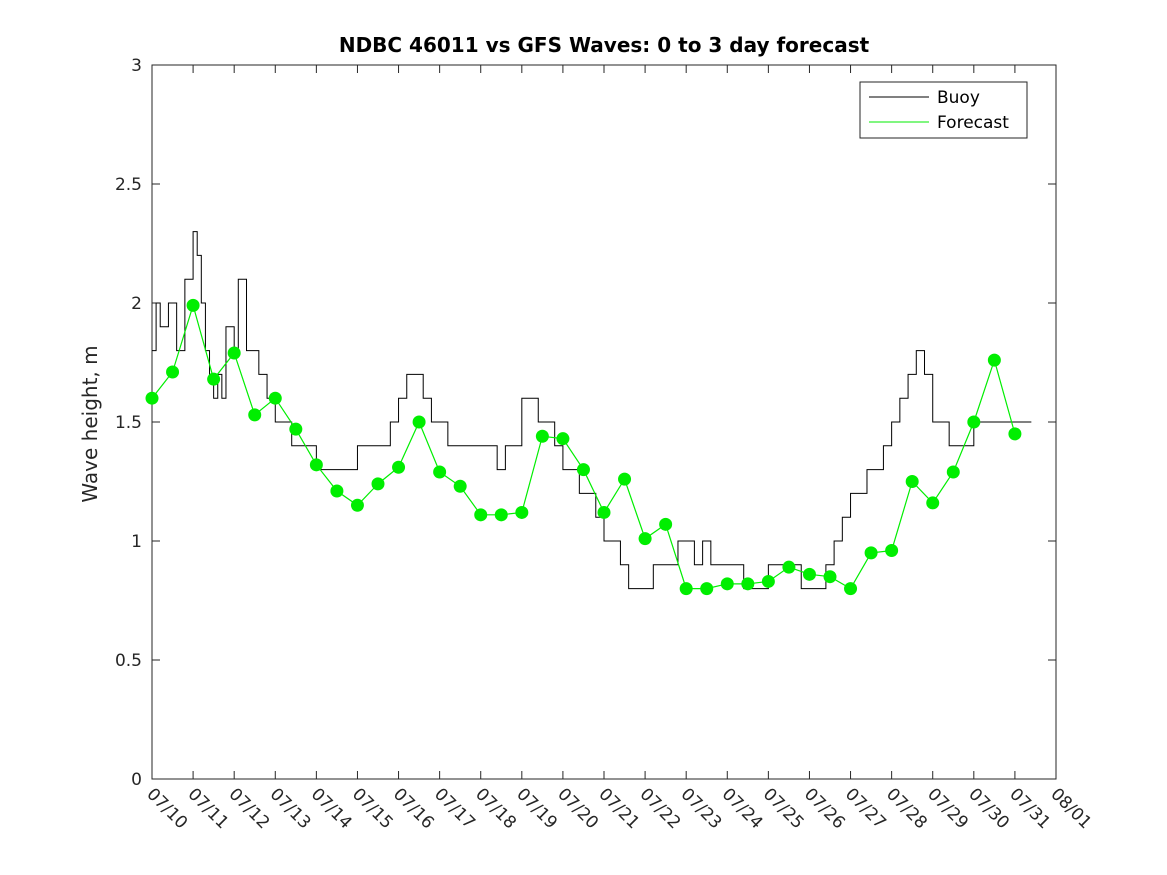  I want to click on x-tick-label: 07/10, so click(166, 808).